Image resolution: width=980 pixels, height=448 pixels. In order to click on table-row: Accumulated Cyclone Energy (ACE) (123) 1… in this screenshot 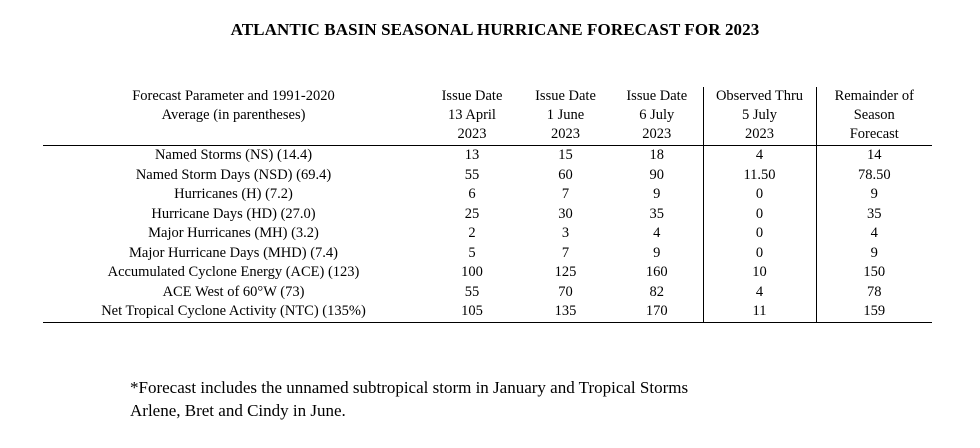, I will do `click(487, 273)`.